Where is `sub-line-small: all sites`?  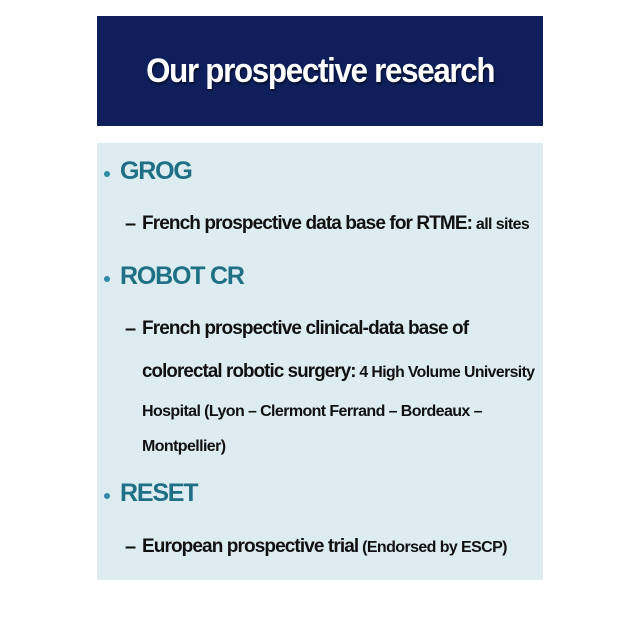 sub-line-small: all sites is located at coordinates (501, 224).